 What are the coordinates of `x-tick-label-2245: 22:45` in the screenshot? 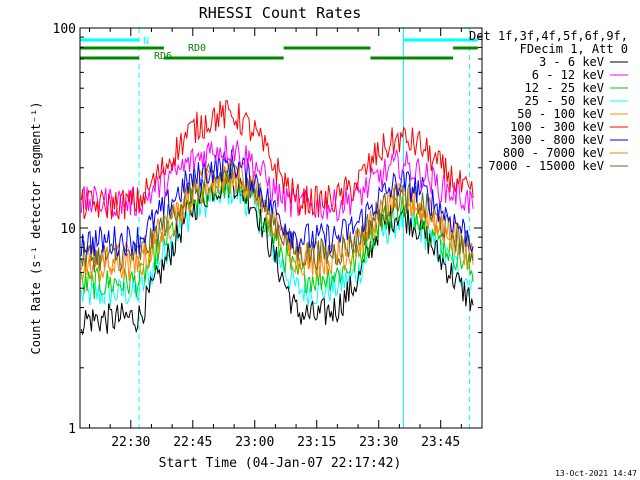 It's located at (192, 442).